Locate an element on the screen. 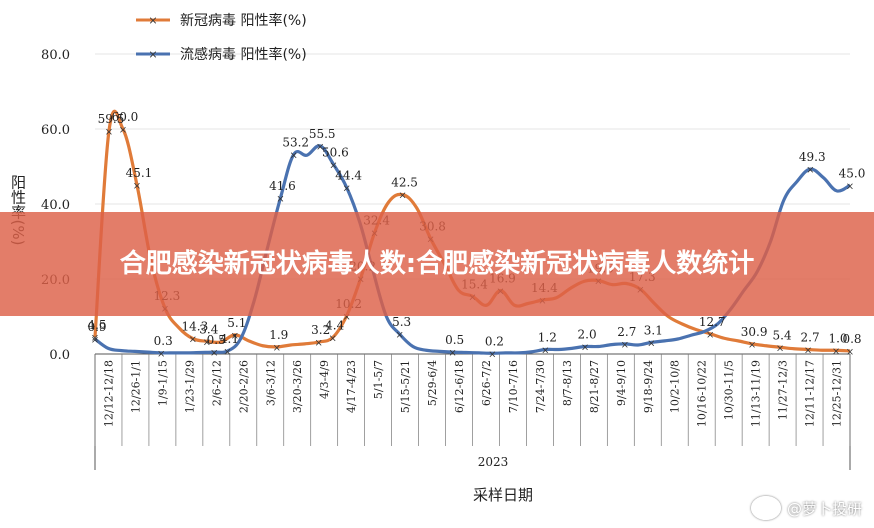 The height and width of the screenshot is (528, 874). x-tick-label: 5/15-5/21 is located at coordinates (405, 386).